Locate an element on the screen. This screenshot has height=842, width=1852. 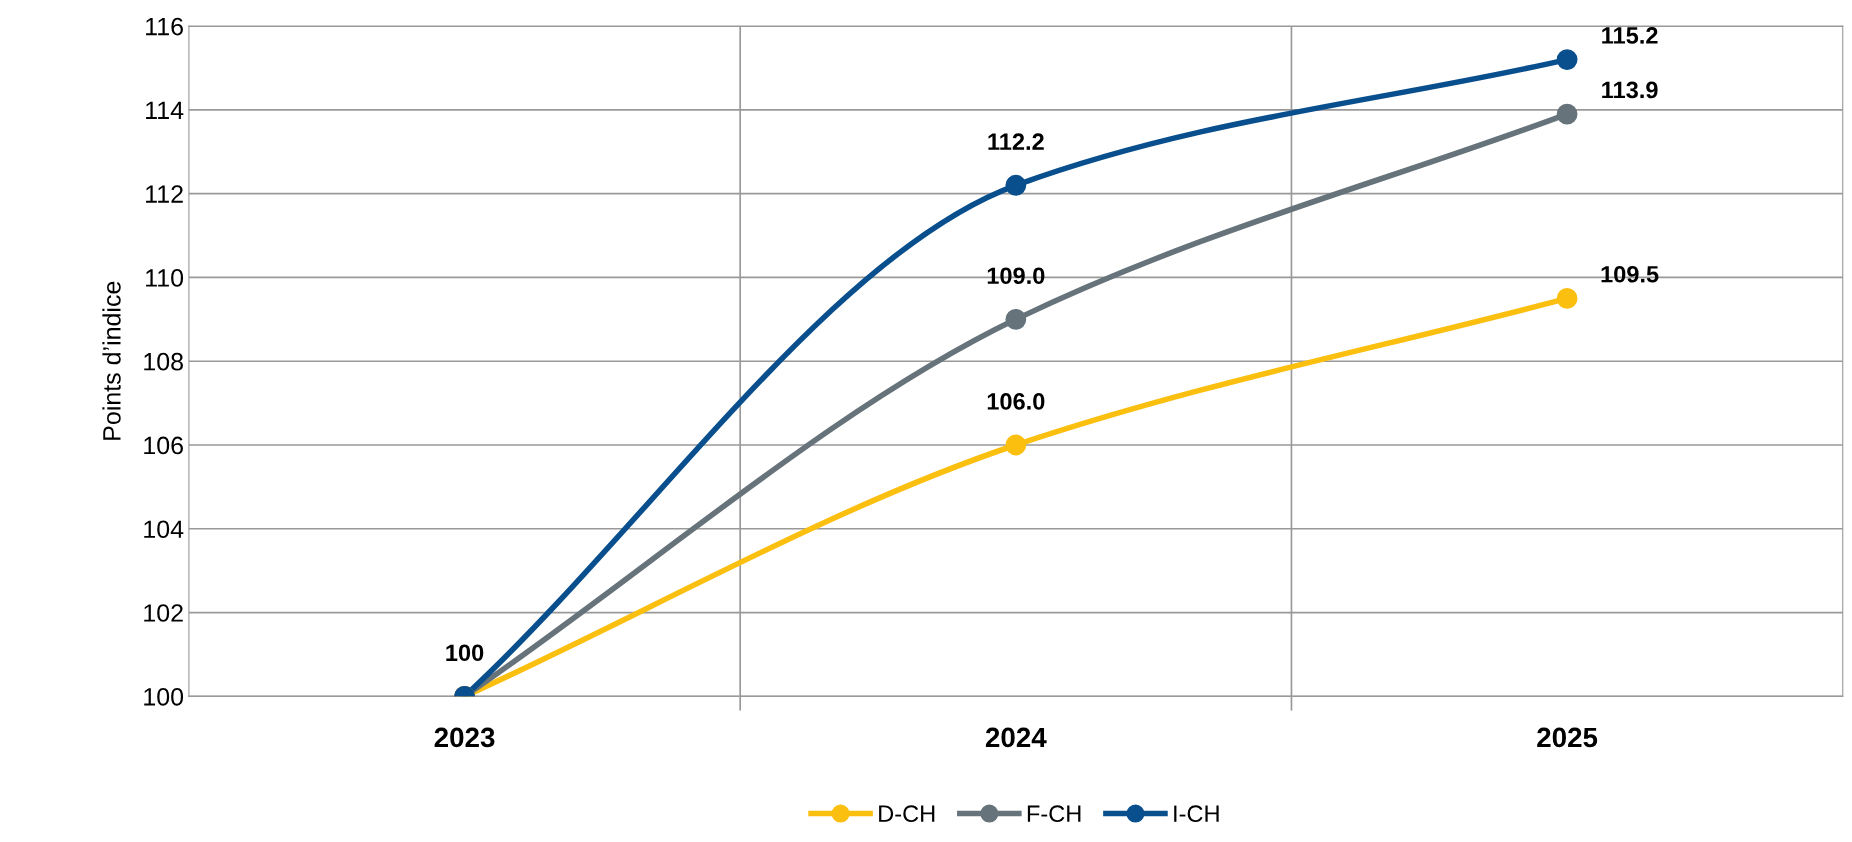
y-tick-label: 102 is located at coordinates (163, 613).